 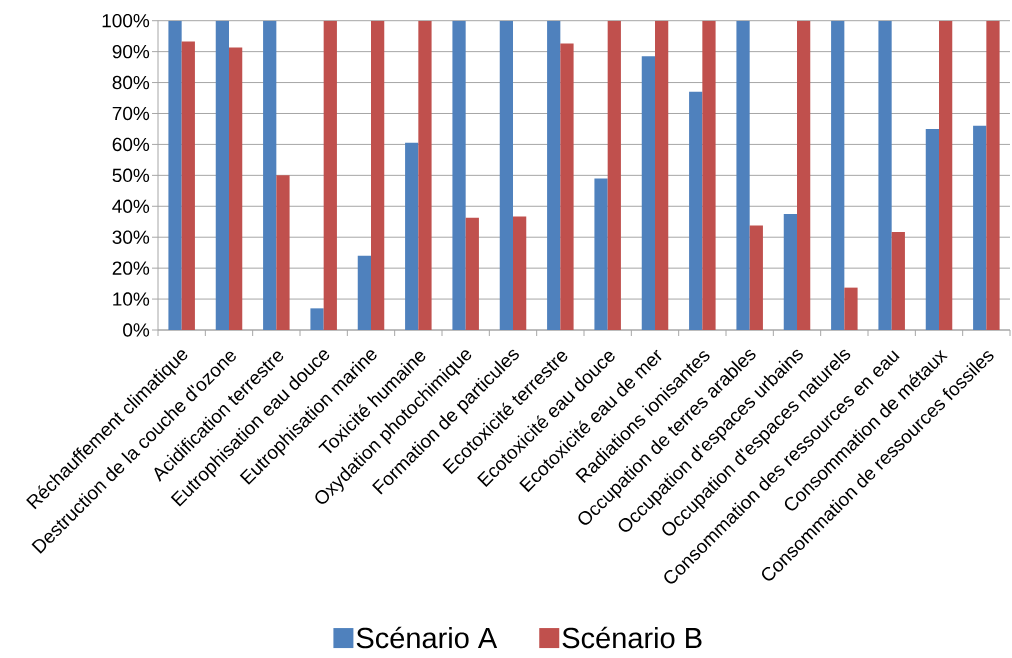 I want to click on y-tick-label: 100%, so click(x=126, y=20).